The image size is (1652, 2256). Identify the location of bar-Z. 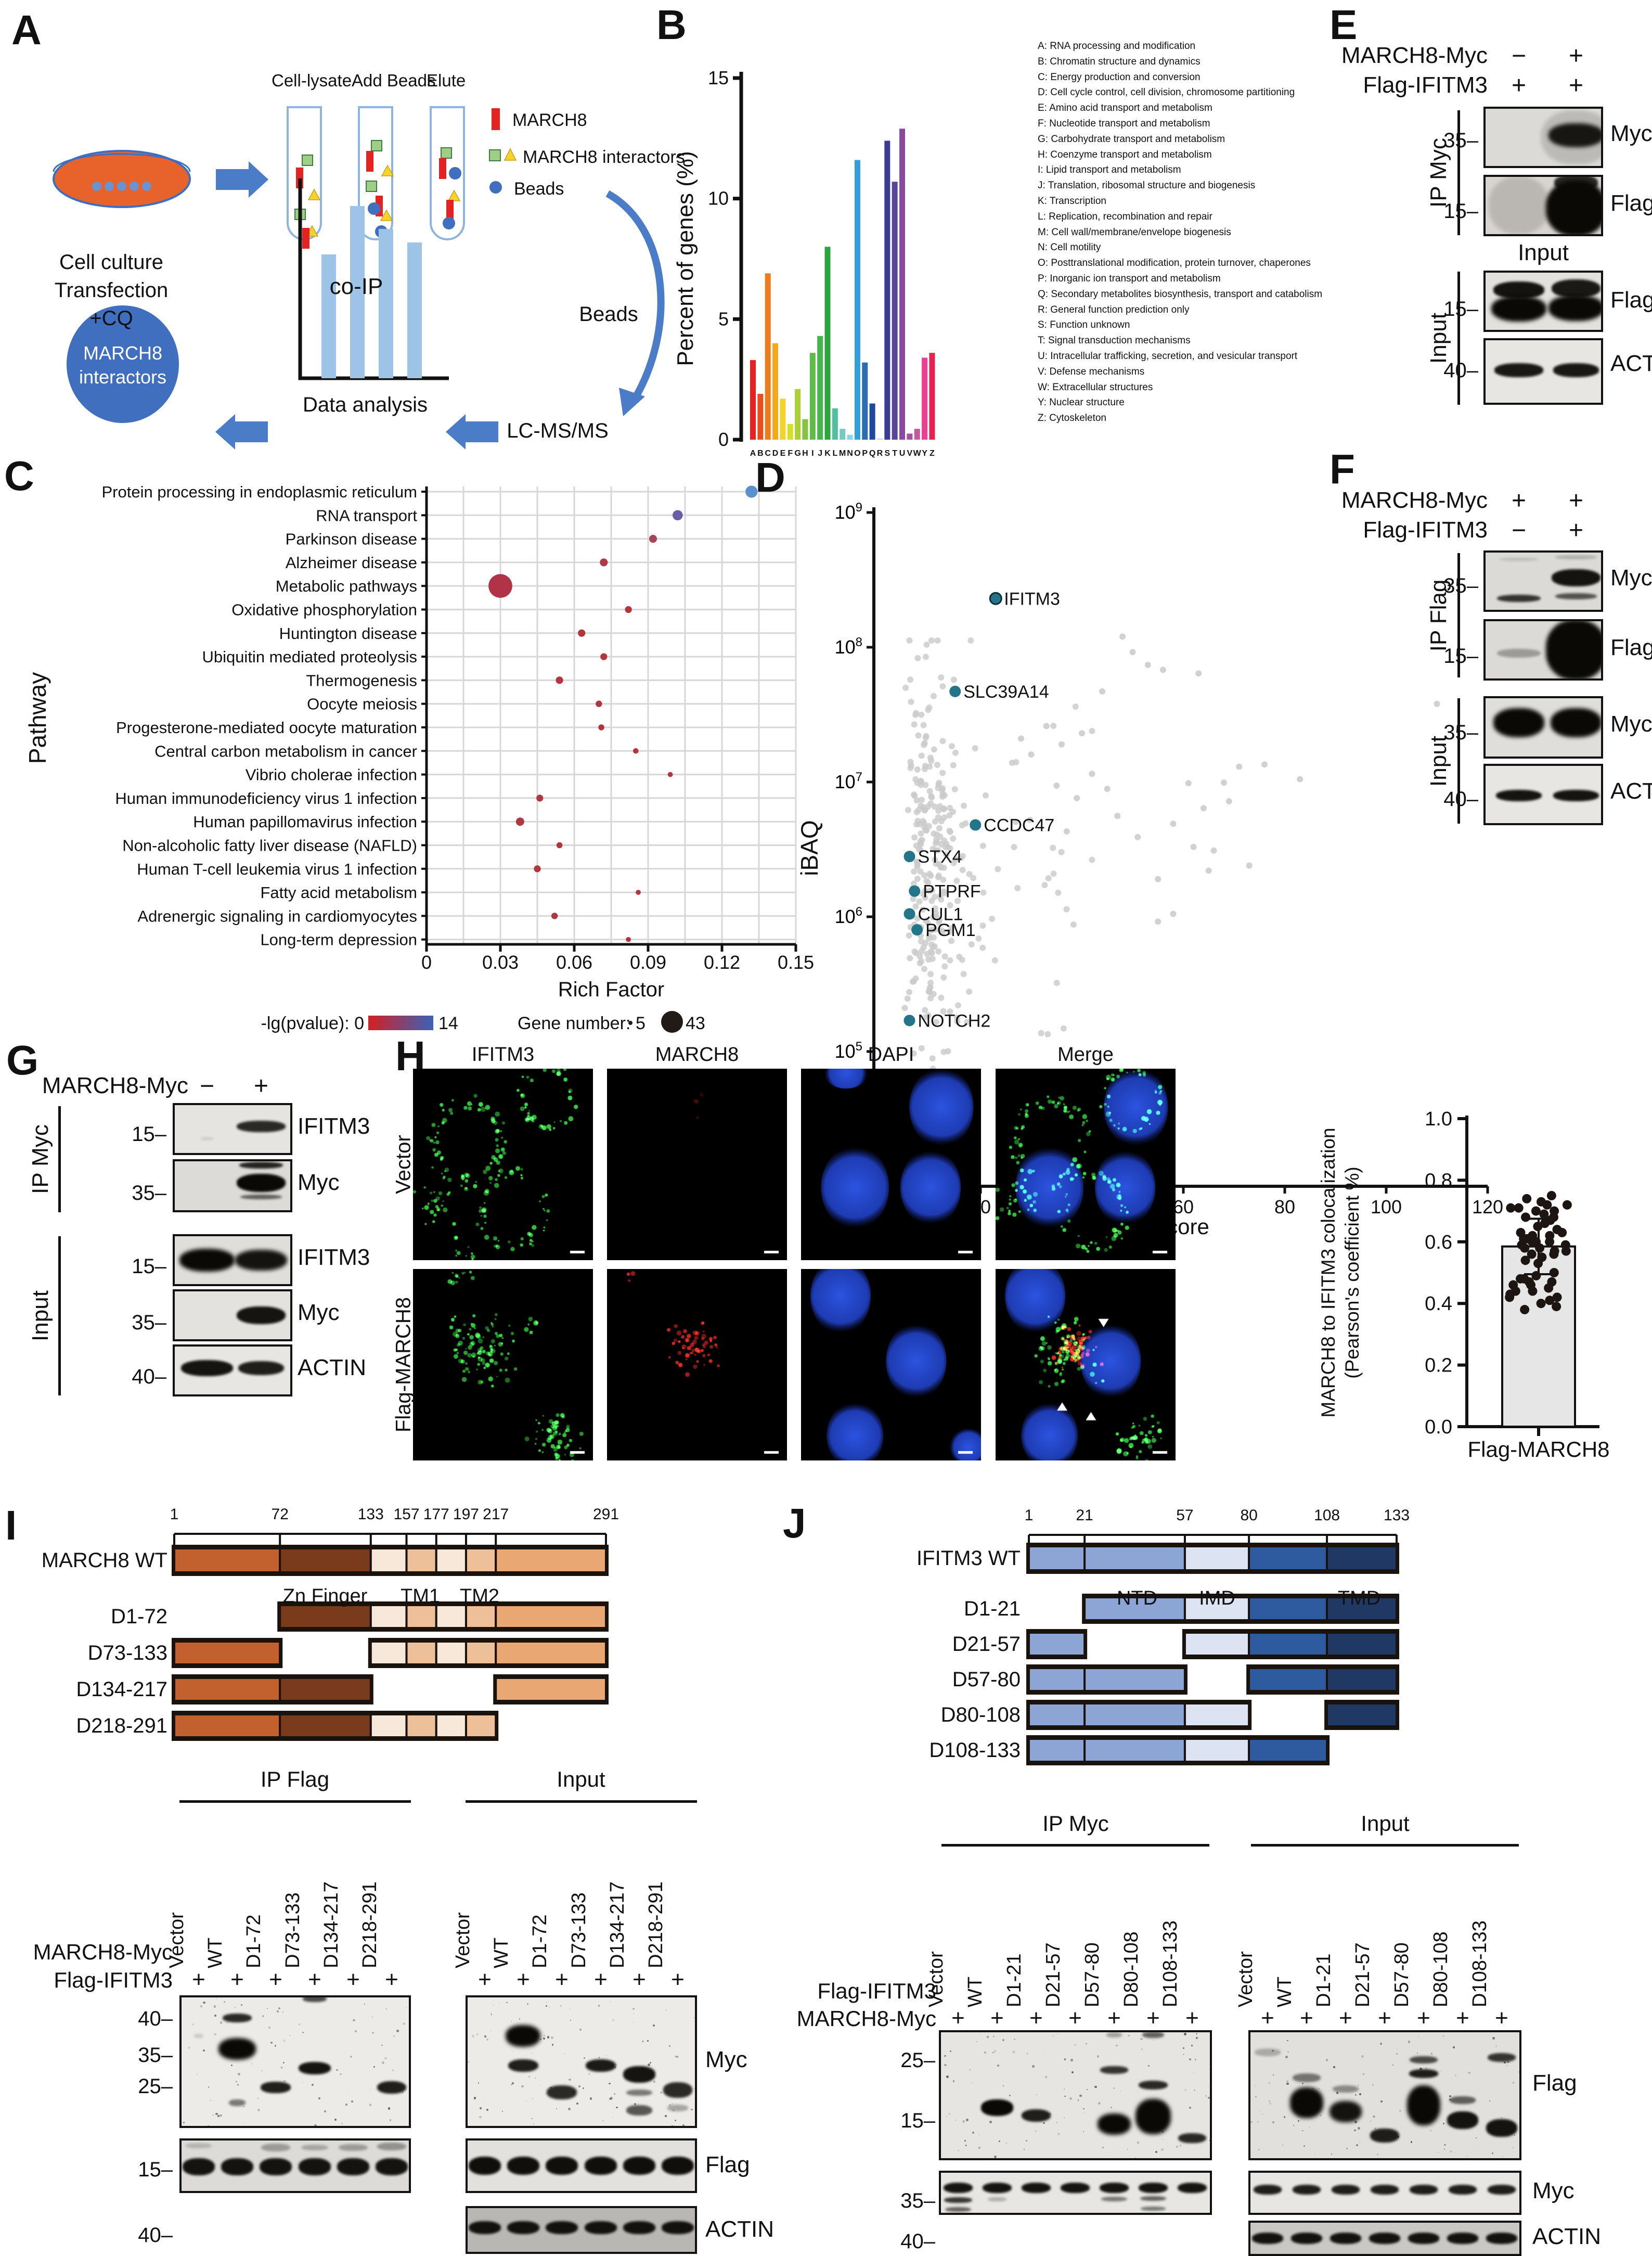
(932, 396).